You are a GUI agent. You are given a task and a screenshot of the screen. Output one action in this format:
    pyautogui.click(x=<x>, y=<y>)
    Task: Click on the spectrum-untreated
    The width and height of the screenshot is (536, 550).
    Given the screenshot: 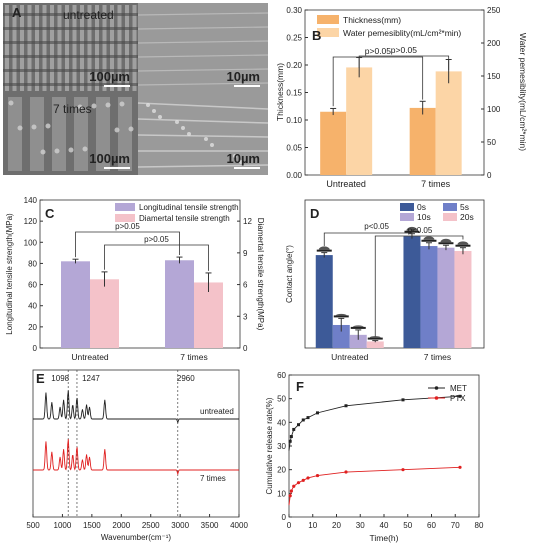 What is the action you would take?
    pyautogui.click(x=136, y=407)
    